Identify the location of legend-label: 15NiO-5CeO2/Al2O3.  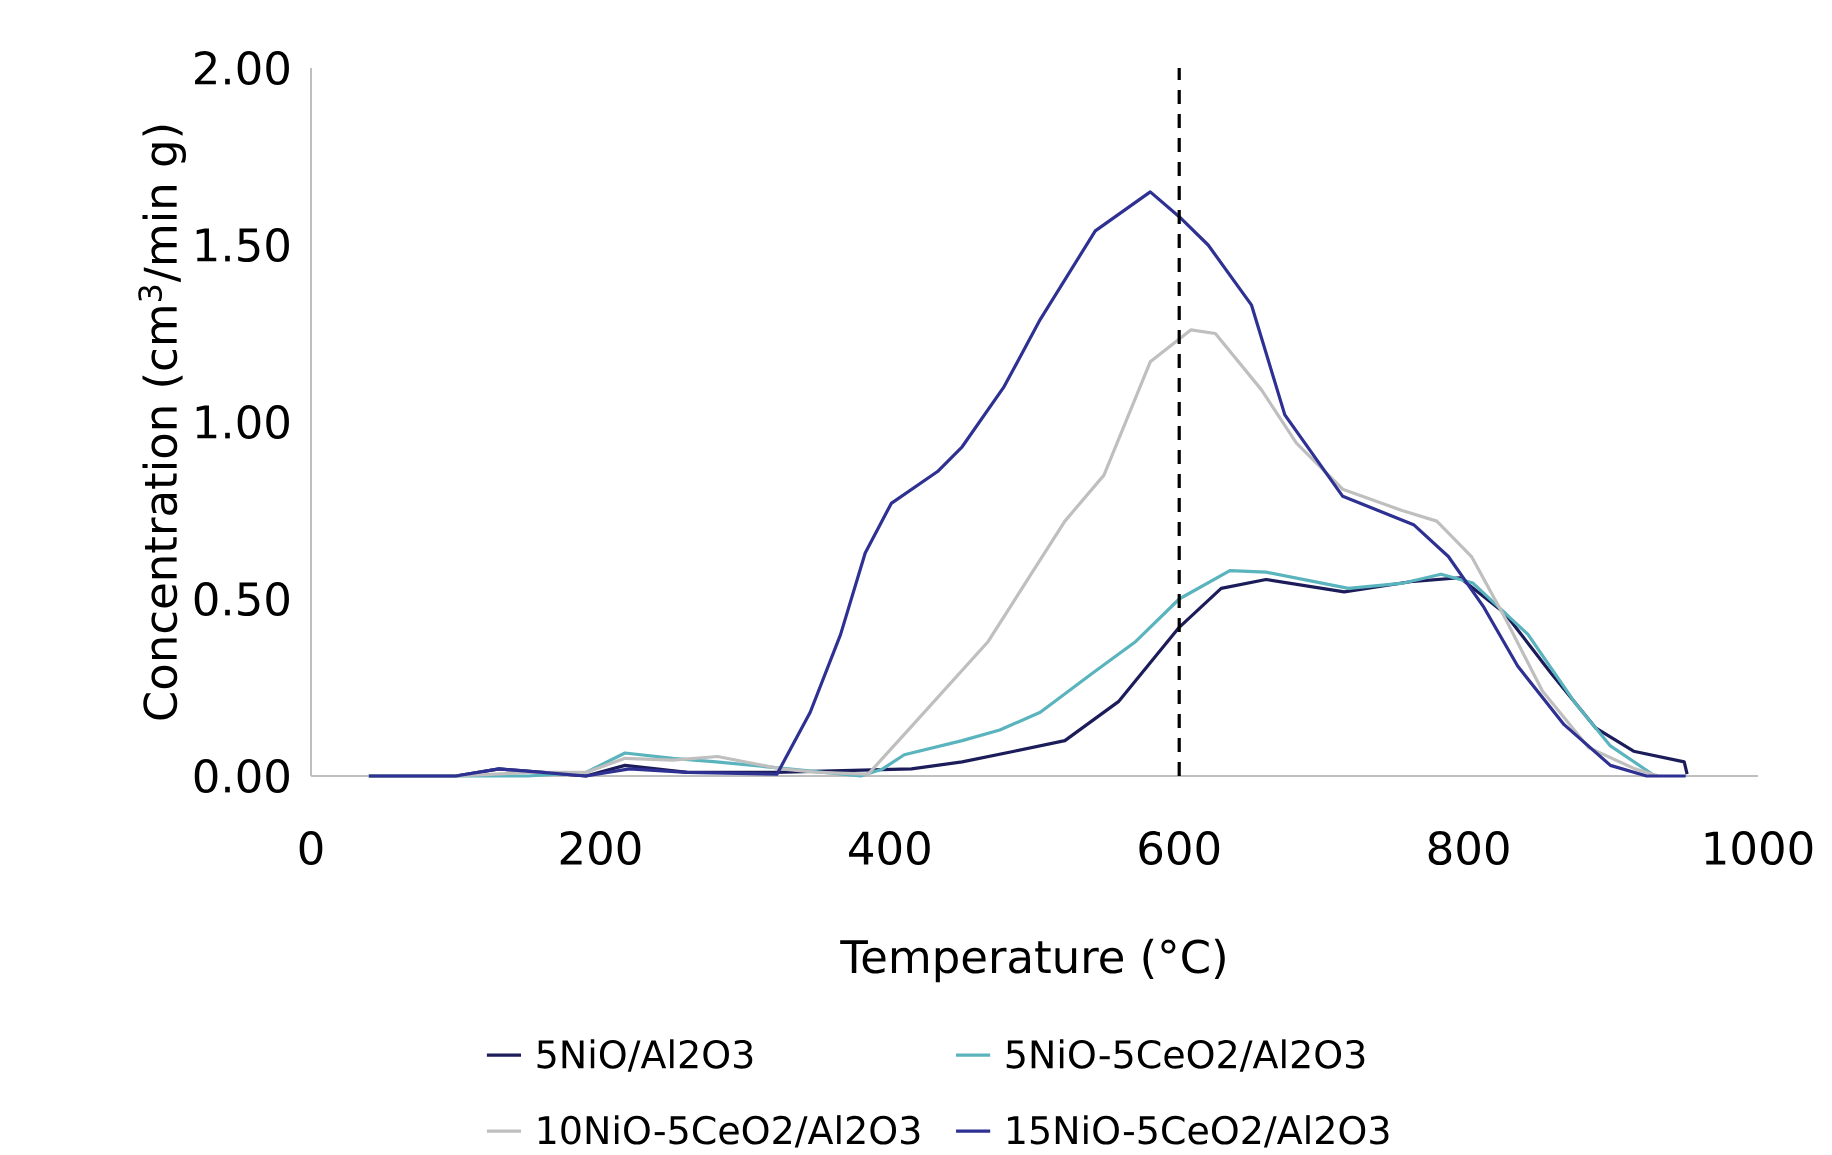
(1198, 1131).